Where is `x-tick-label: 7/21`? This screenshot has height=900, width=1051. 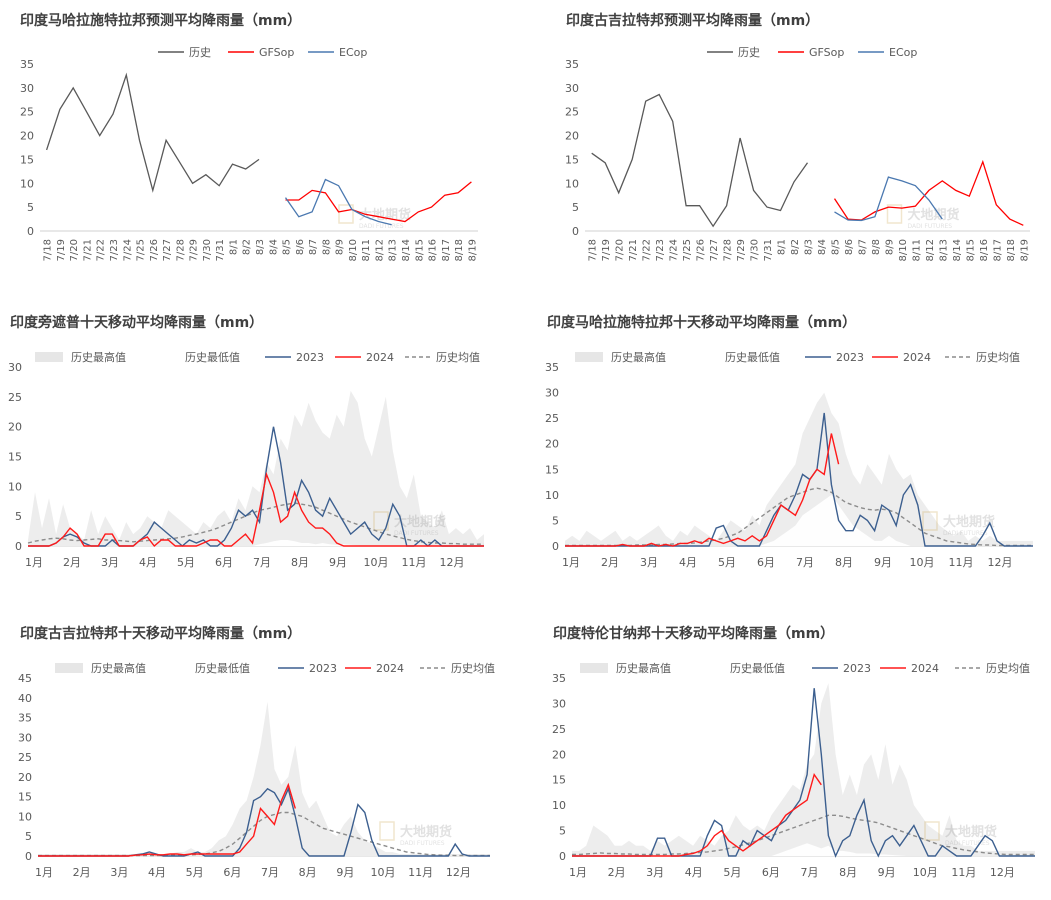 x-tick-label: 7/21 is located at coordinates (633, 250).